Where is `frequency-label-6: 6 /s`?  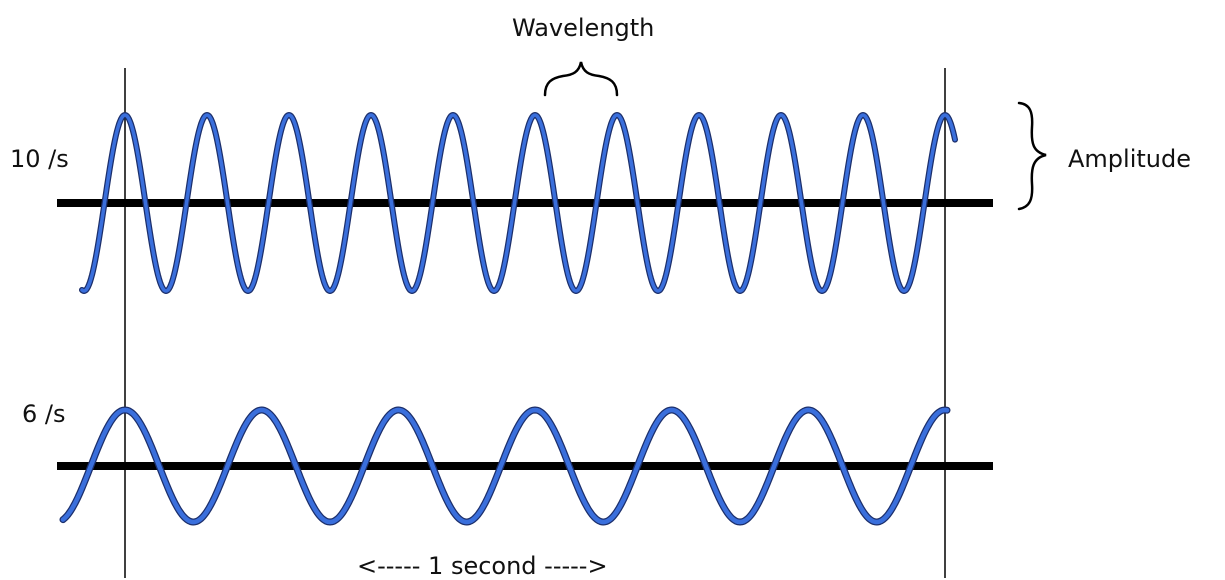 frequency-label-6: 6 /s is located at coordinates (44, 414).